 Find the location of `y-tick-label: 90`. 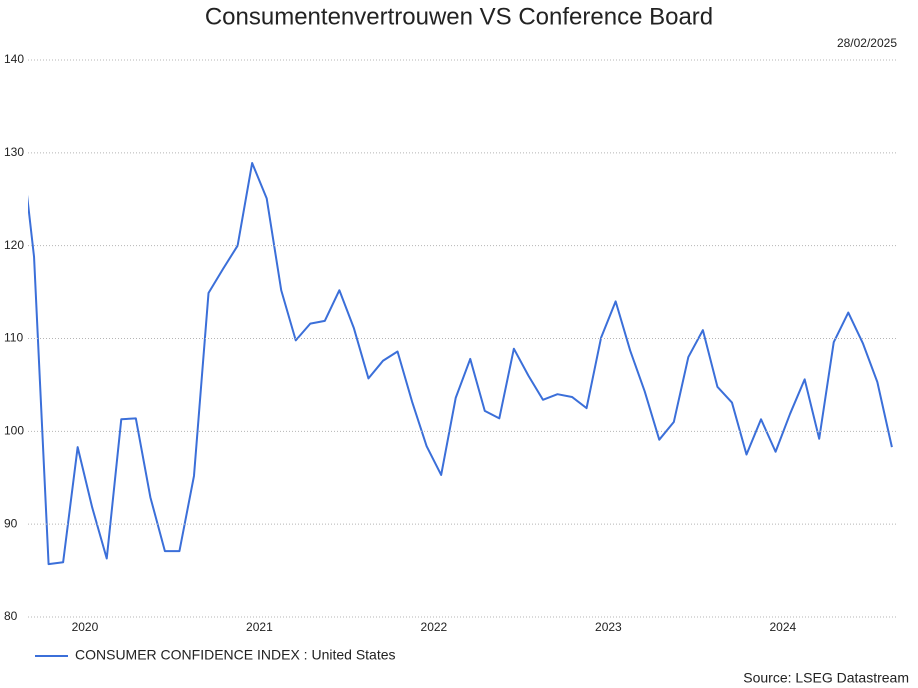

y-tick-label: 90 is located at coordinates (11, 523).